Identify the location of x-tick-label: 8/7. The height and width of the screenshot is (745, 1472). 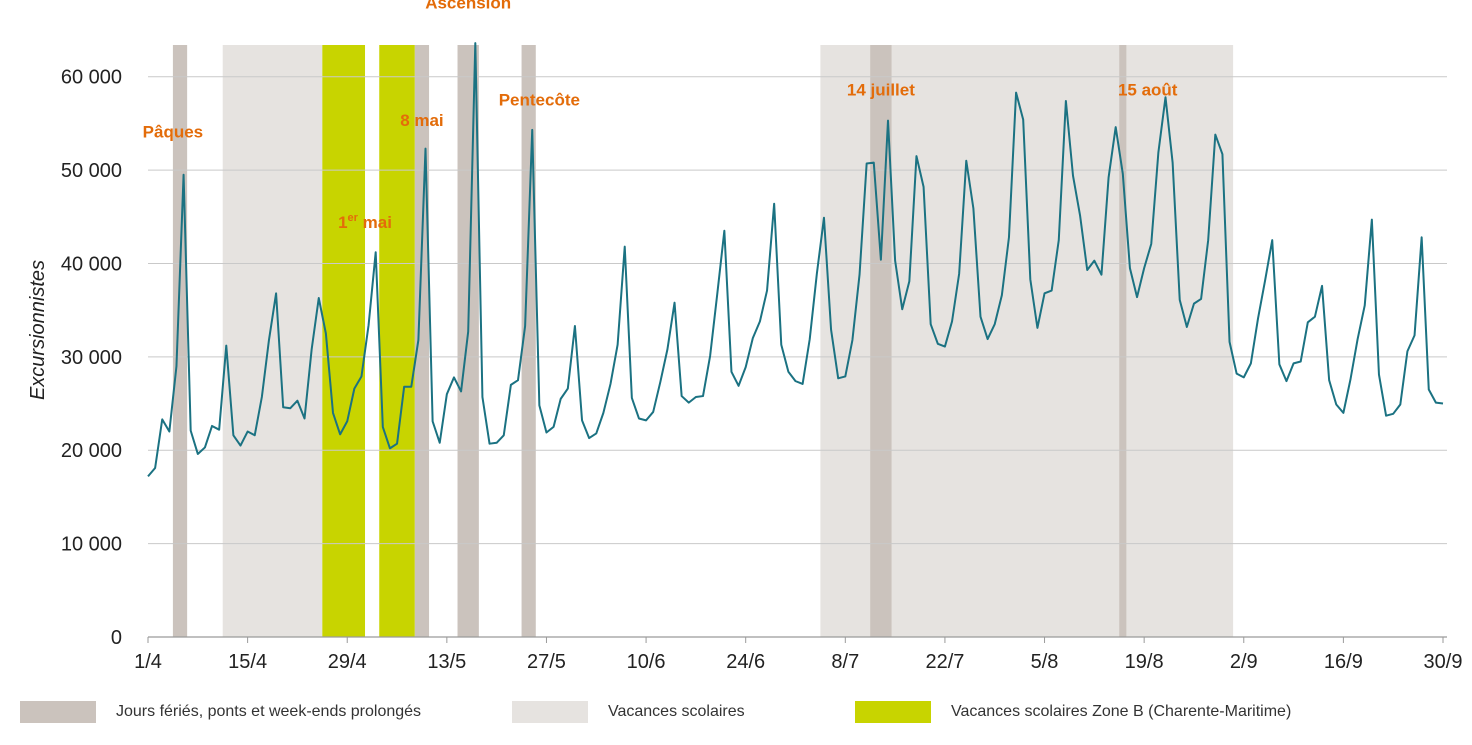
(845, 662).